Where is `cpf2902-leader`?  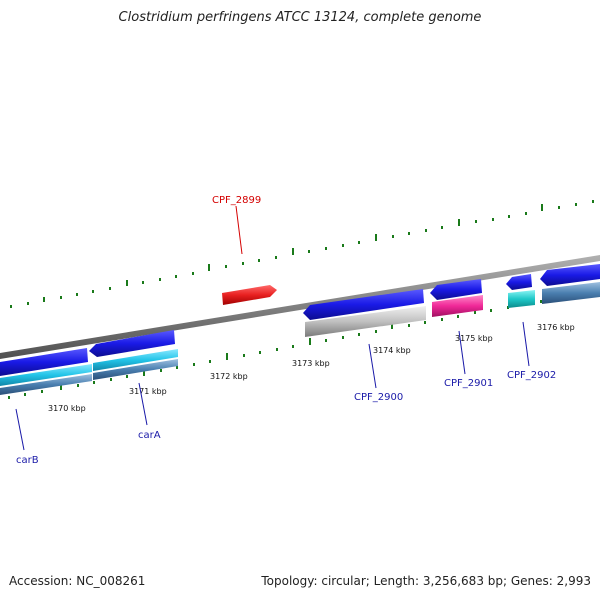 cpf2902-leader is located at coordinates (526, 344).